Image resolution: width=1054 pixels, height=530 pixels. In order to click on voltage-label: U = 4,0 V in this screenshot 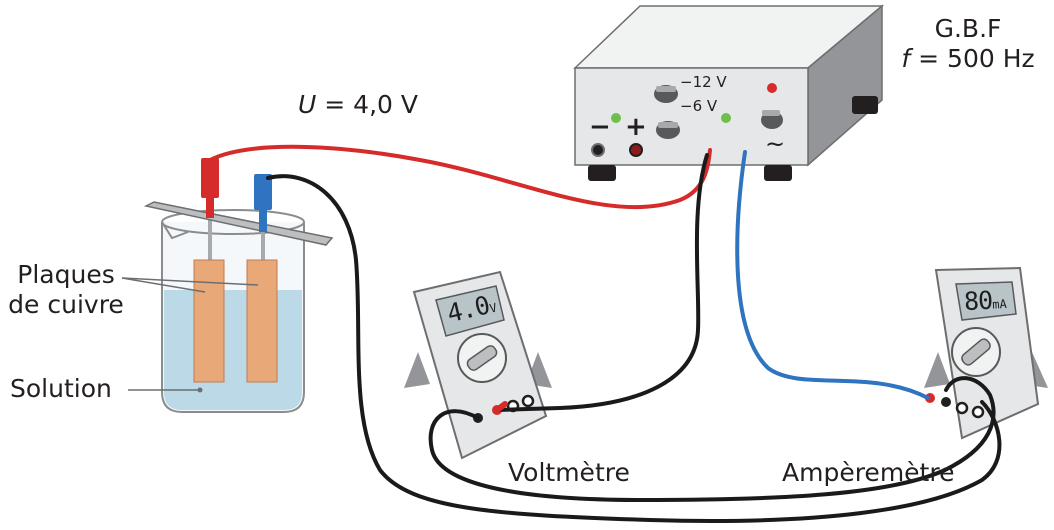, I will do `click(358, 105)`.